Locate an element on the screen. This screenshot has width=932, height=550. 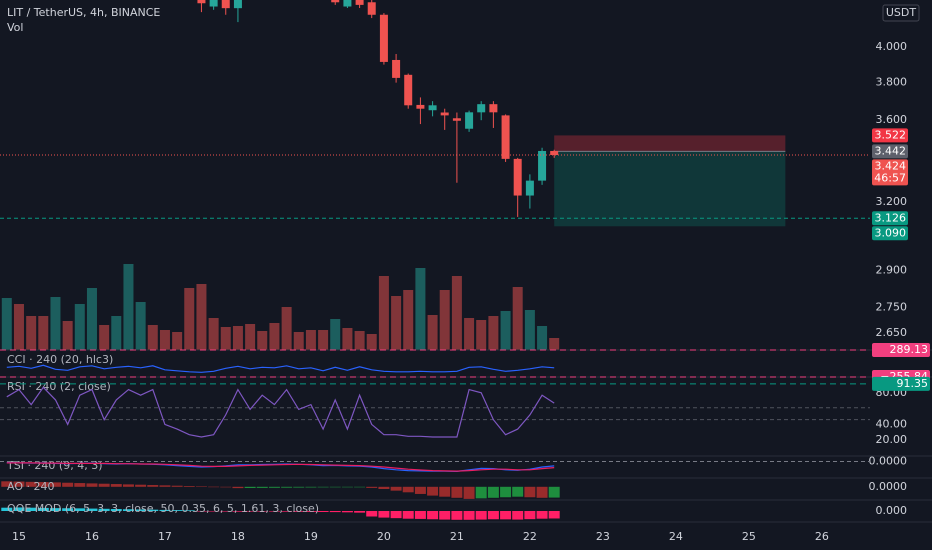
currency-box is located at coordinates (901, 13).